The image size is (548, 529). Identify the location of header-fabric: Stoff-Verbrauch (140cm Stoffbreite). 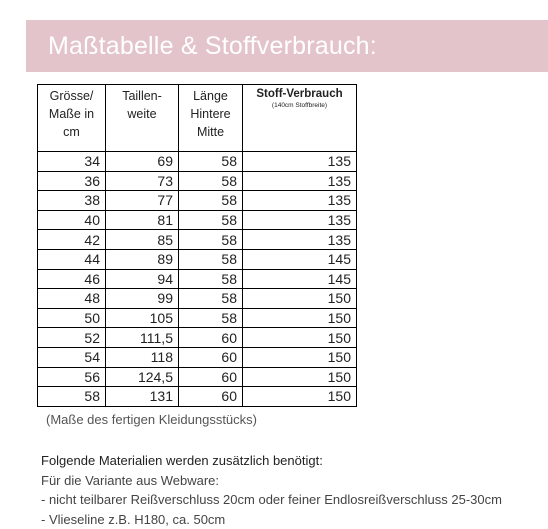
(300, 118).